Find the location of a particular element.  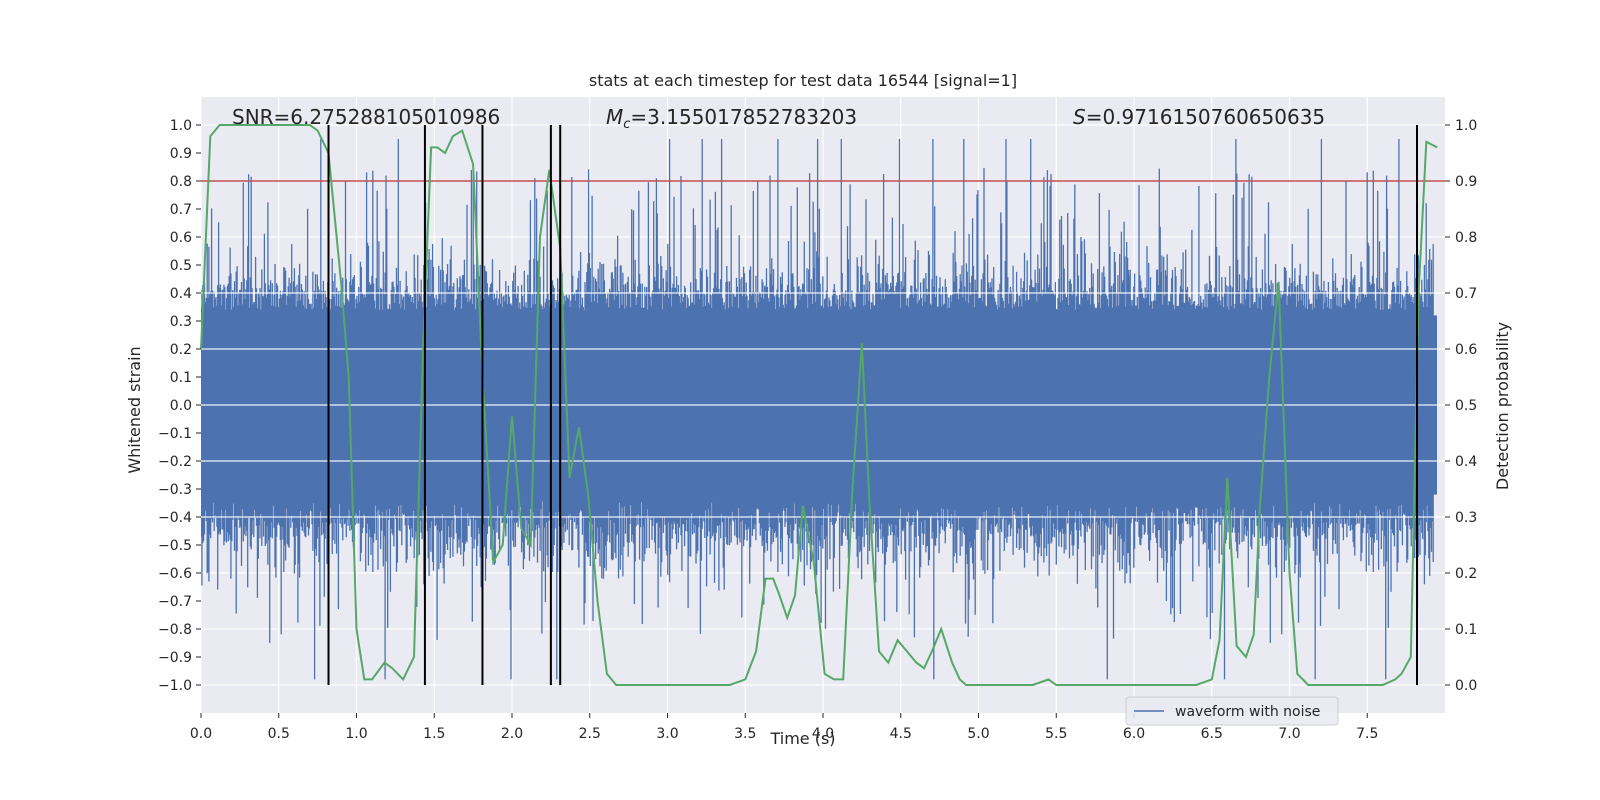

legend-box is located at coordinates (1232, 711).